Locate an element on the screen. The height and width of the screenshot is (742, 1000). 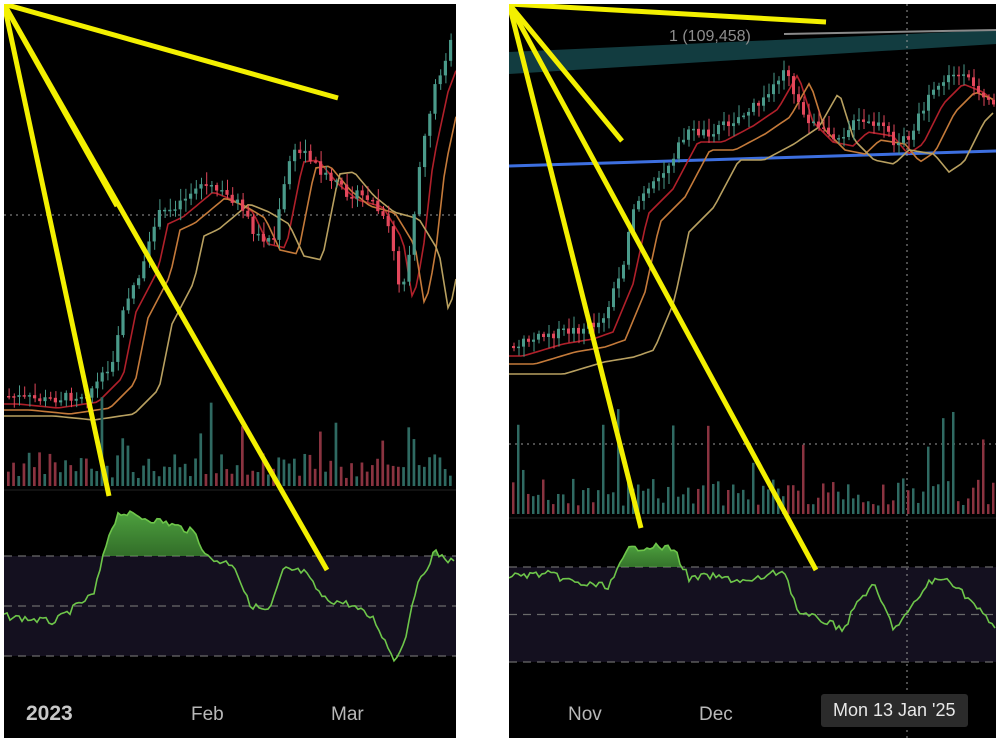
x-axis-label-feb: Feb is located at coordinates (207, 714).